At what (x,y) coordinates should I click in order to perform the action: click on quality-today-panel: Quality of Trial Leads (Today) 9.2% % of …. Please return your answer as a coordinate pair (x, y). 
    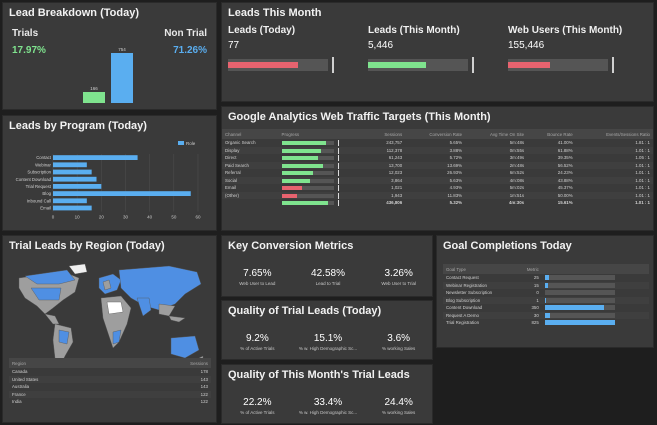
    Looking at the image, I should click on (327, 330).